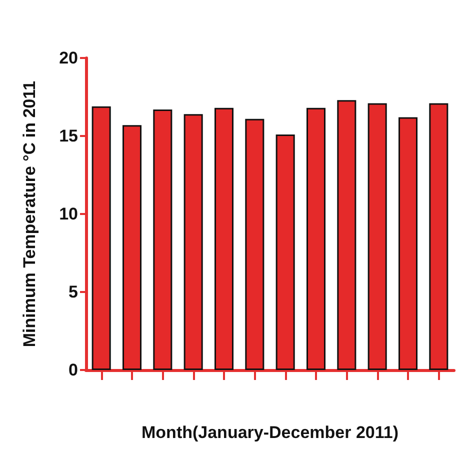 The height and width of the screenshot is (462, 474). Describe the element at coordinates (73, 292) in the screenshot. I see `y-tick-label: 5` at that location.